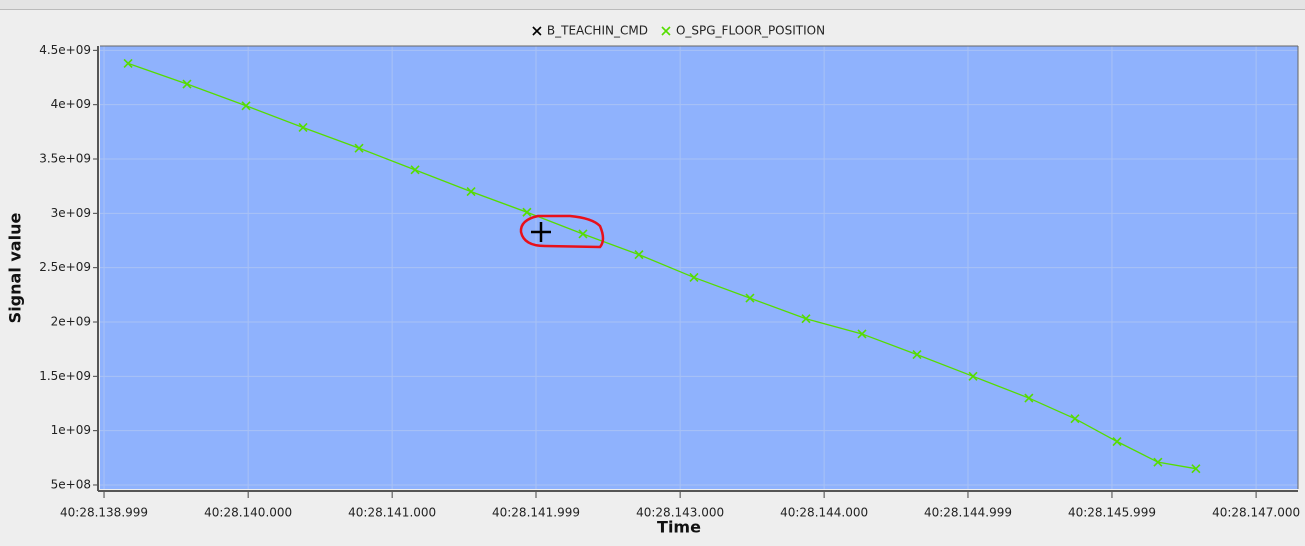  I want to click on legend-label: O_SPG_FLOOR_POSITION, so click(750, 31).